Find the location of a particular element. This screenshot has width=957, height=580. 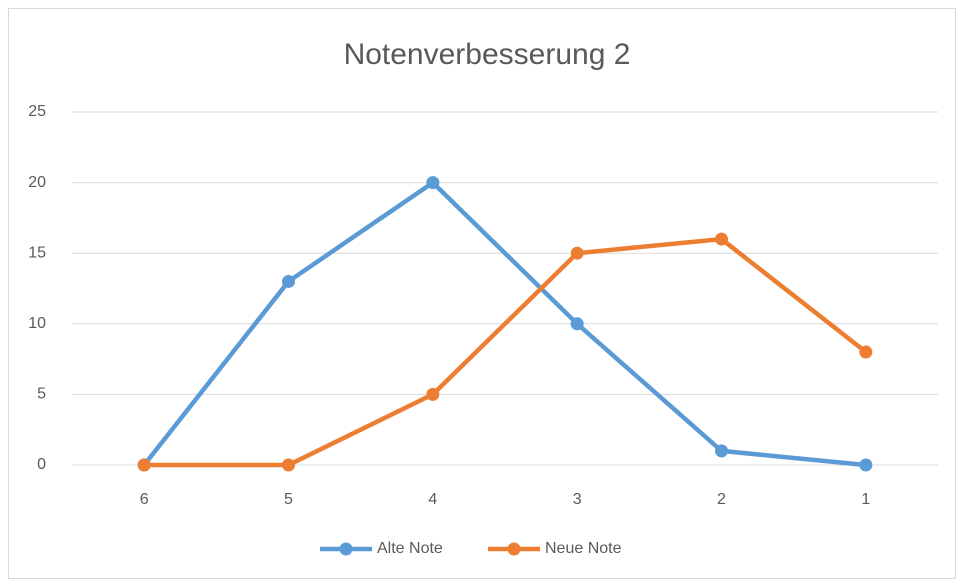

y-tick-label: 0 is located at coordinates (41, 464).